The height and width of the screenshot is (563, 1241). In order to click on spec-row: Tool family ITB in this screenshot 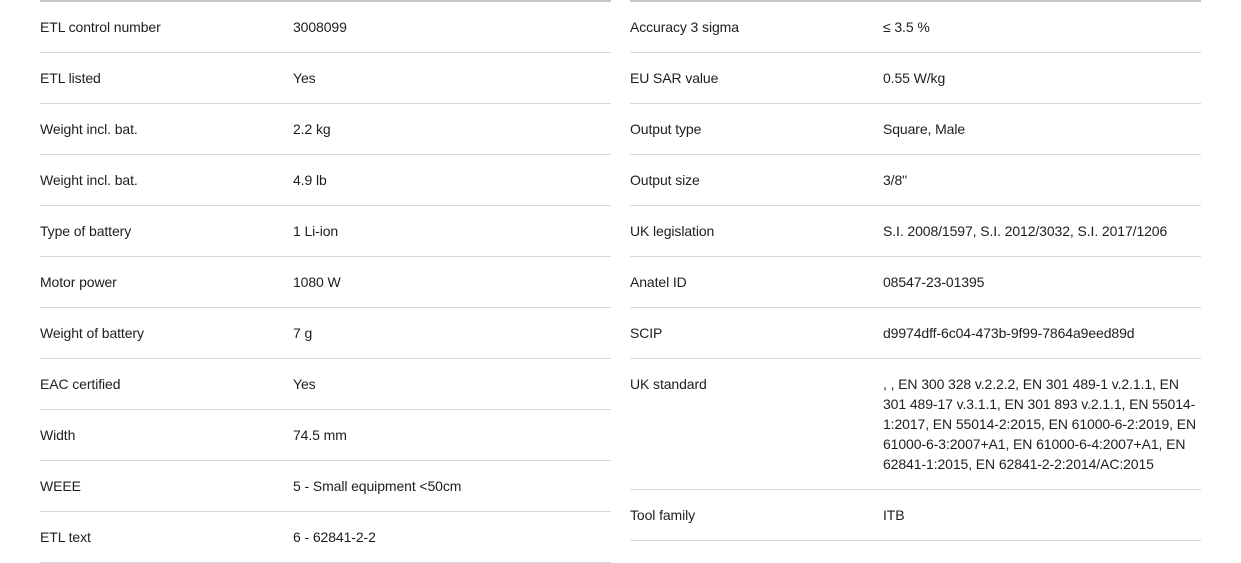, I will do `click(915, 515)`.